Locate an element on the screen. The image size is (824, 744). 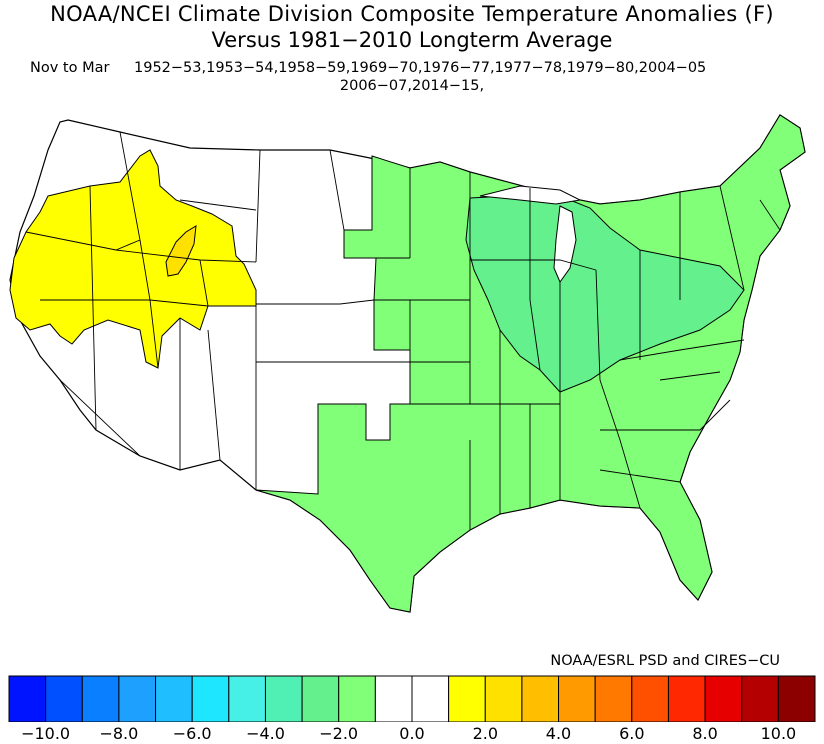
color-scale-legend is located at coordinates (412, 698).